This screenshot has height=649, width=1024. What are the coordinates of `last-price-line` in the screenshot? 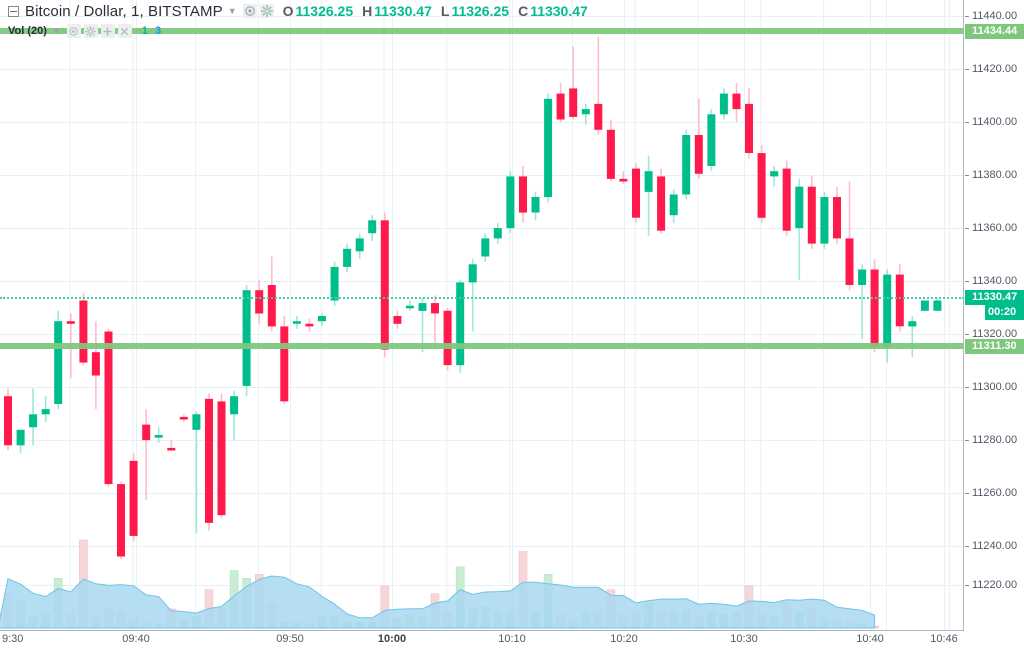 It's located at (481, 298).